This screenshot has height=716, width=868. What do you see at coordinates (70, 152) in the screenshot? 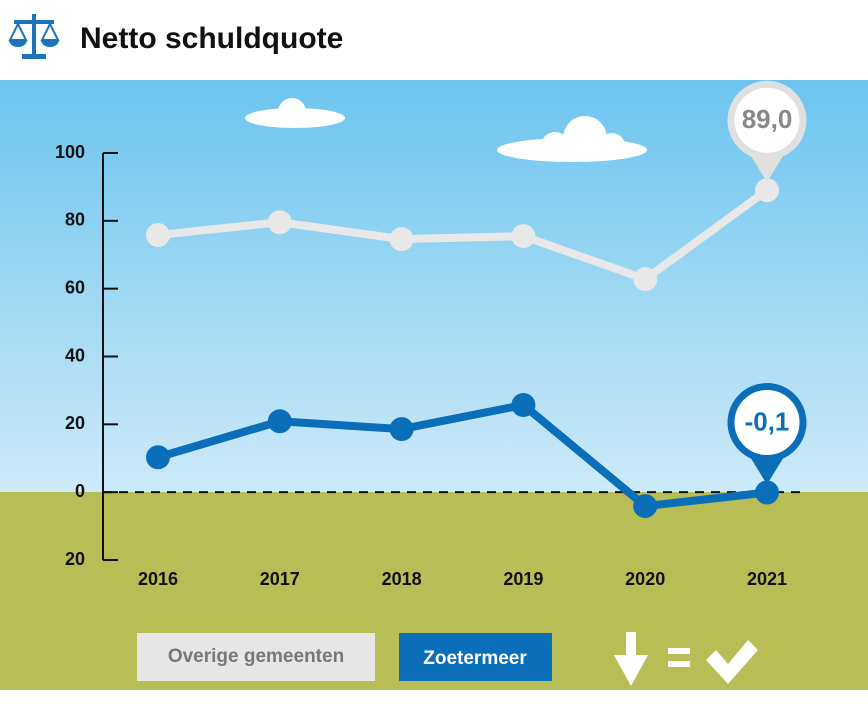
I see `y-tick-label: 100` at bounding box center [70, 152].